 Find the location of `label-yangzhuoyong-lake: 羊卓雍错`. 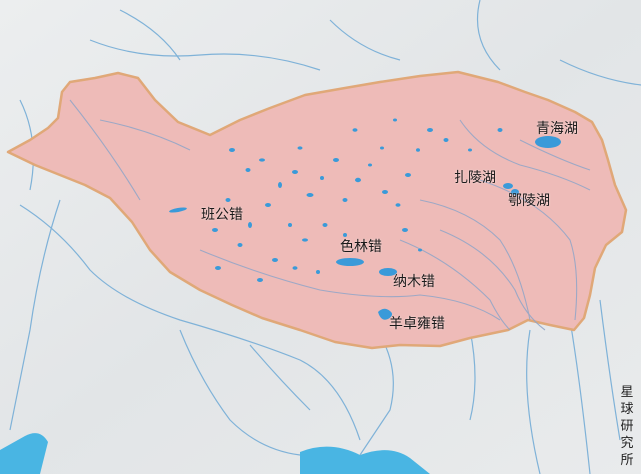

label-yangzhuoyong-lake: 羊卓雍错 is located at coordinates (417, 324).